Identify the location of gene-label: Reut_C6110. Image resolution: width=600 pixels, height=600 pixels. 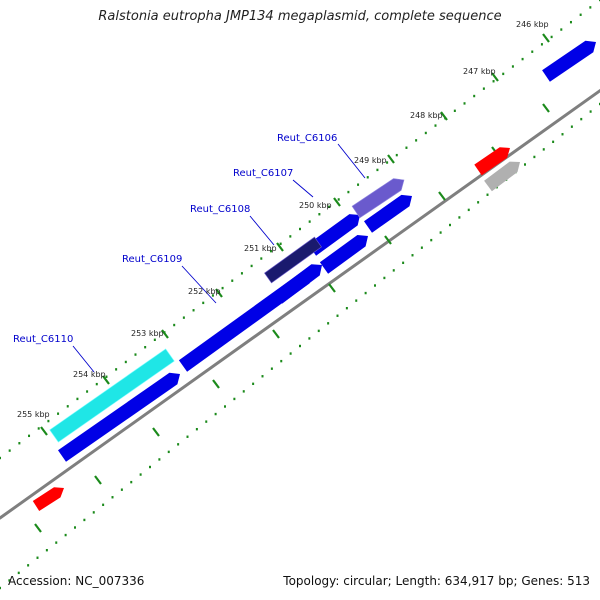
(43, 339).